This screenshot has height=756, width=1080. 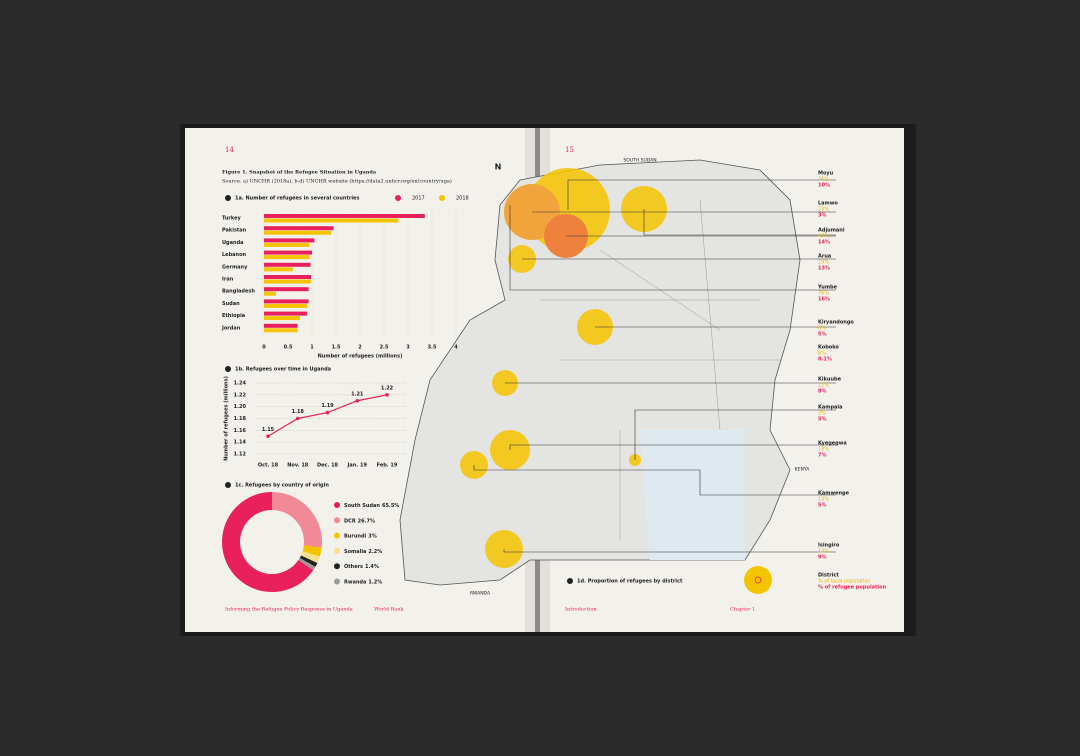 What do you see at coordinates (462, 199) in the screenshot?
I see `legend-label: 2018` at bounding box center [462, 199].